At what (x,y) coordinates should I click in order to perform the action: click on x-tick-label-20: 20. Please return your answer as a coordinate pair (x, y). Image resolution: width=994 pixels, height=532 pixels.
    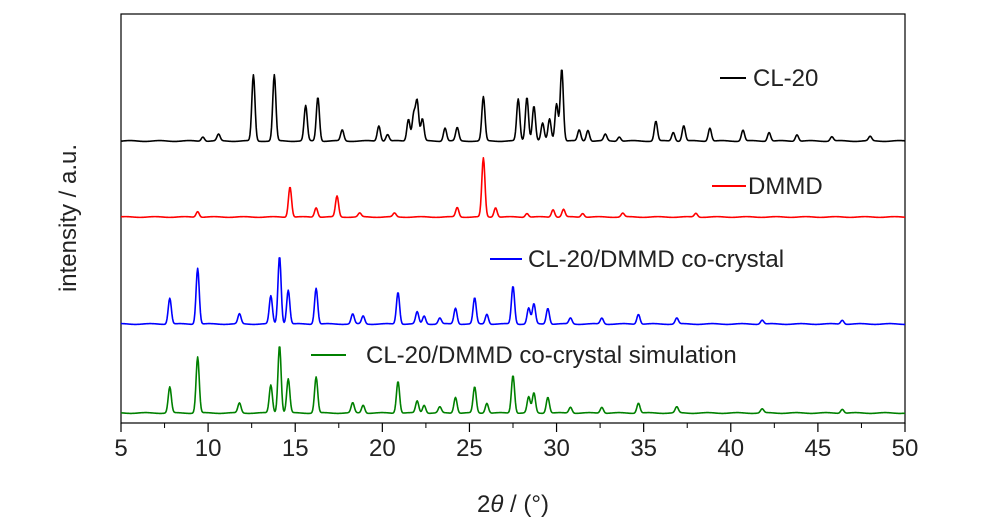
    Looking at the image, I should click on (382, 448).